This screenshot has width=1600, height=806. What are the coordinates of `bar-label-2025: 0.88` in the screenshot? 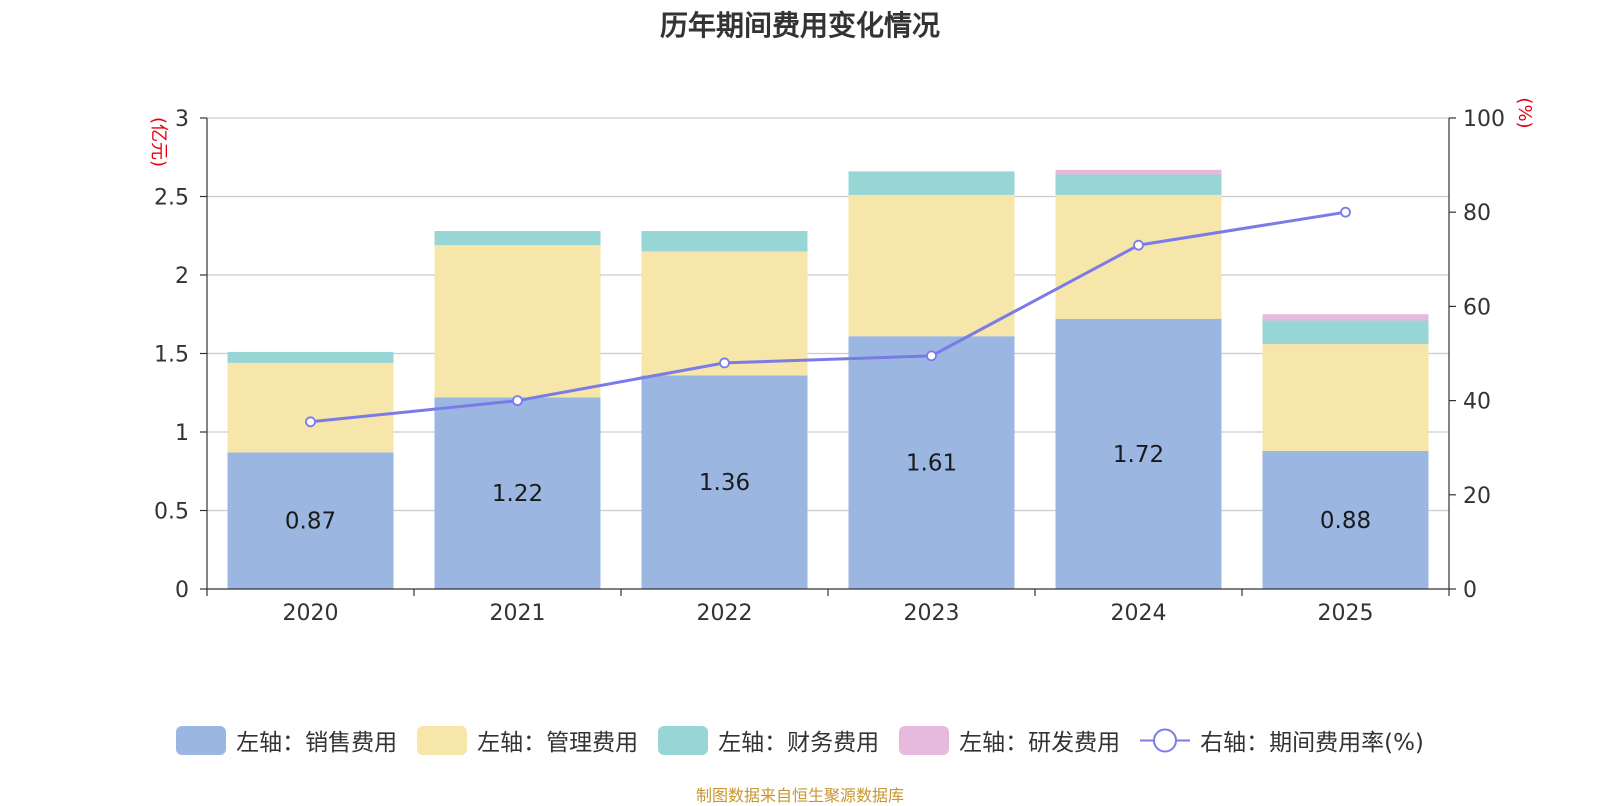 It's located at (1345, 521).